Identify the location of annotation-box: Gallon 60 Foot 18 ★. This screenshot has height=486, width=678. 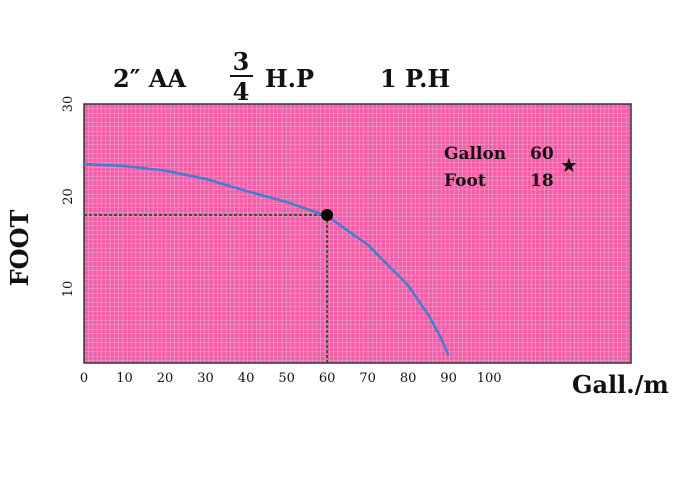
(511, 167).